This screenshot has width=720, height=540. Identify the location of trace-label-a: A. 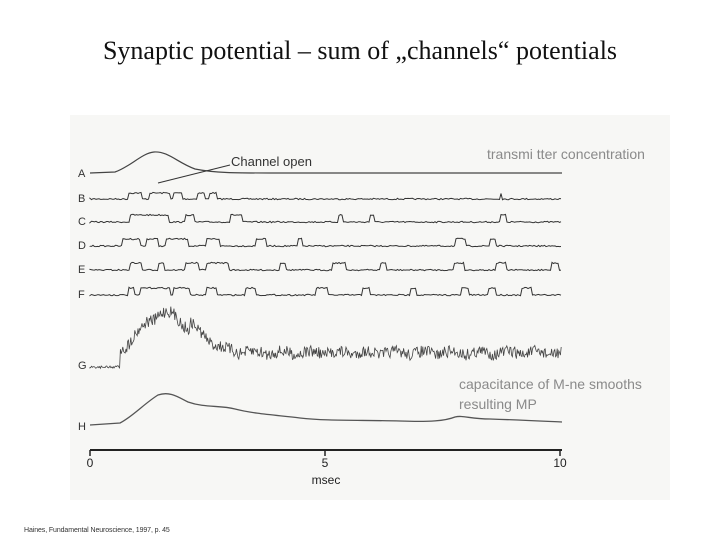
(82, 174).